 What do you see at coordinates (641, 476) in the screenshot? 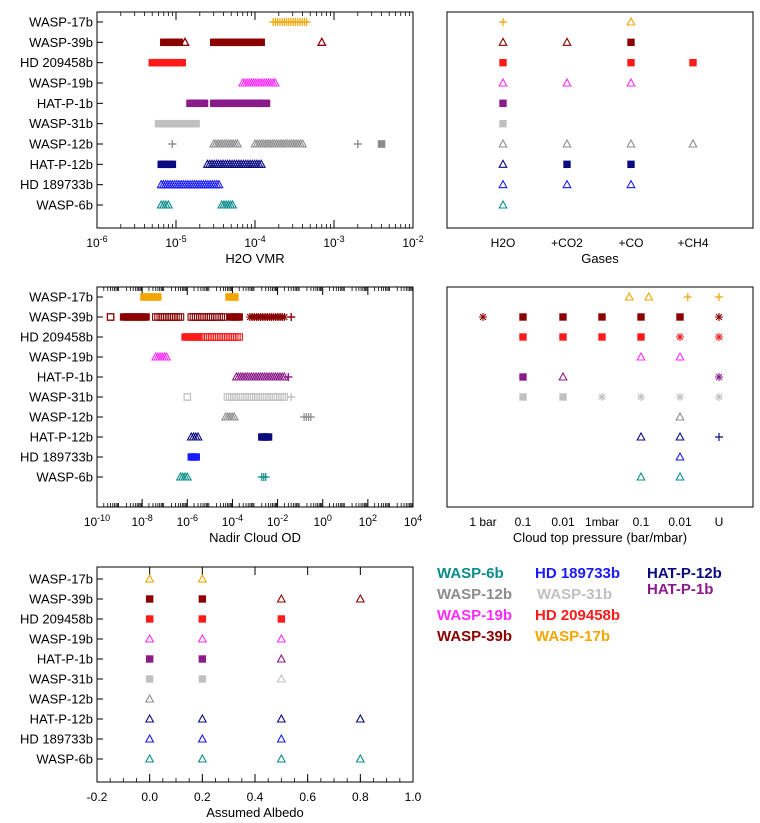
I see `ctp-mark-wasp-6b` at bounding box center [641, 476].